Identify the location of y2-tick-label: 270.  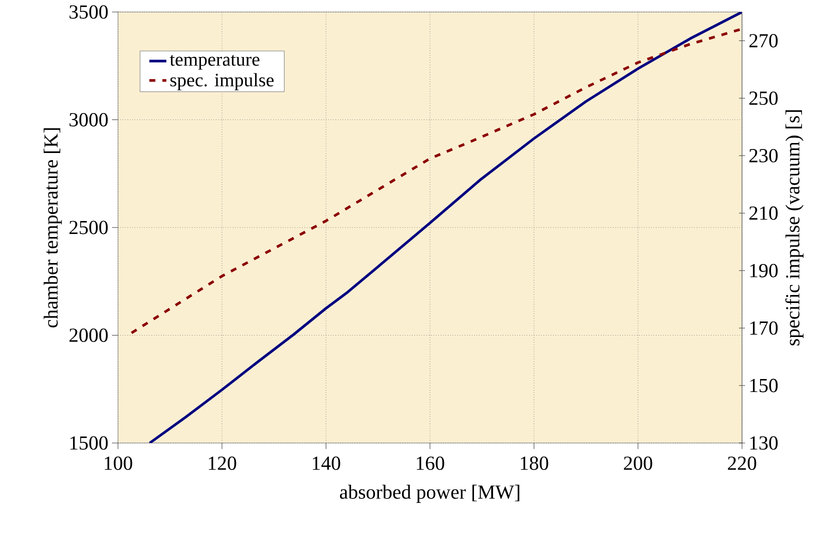
(763, 41).